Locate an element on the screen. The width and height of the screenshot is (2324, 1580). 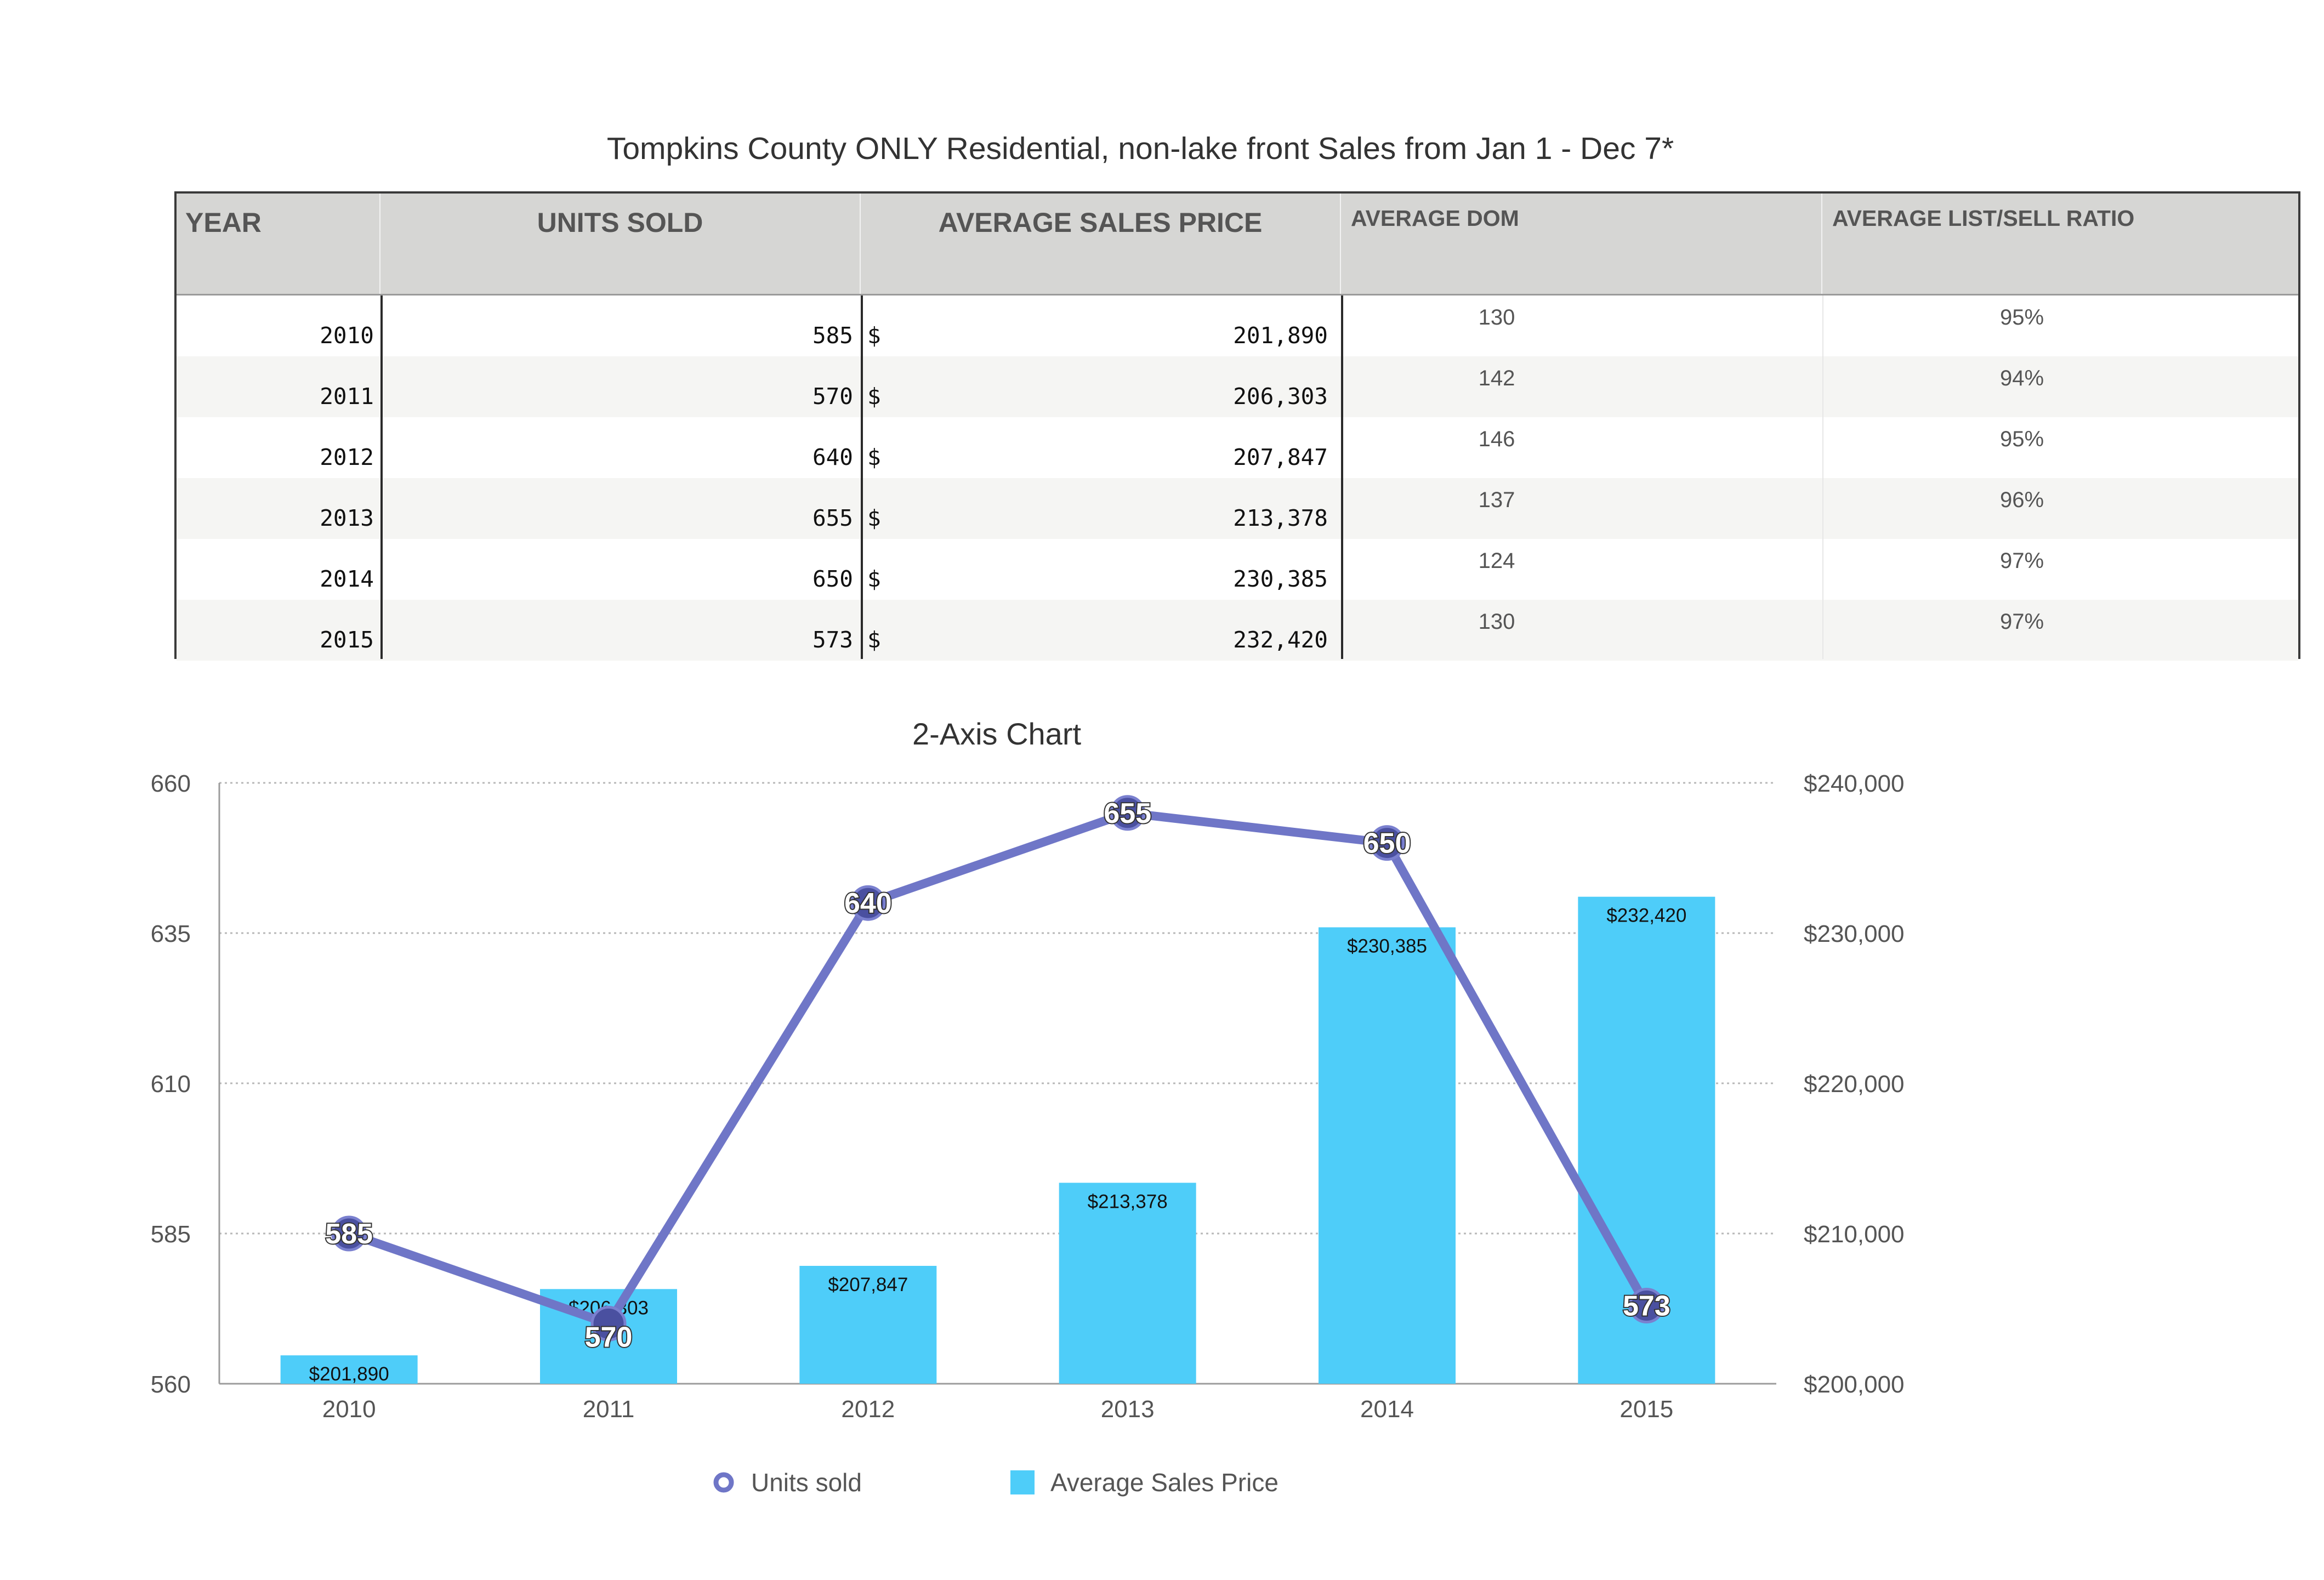
cell-units-sold: 573 is located at coordinates (832, 640).